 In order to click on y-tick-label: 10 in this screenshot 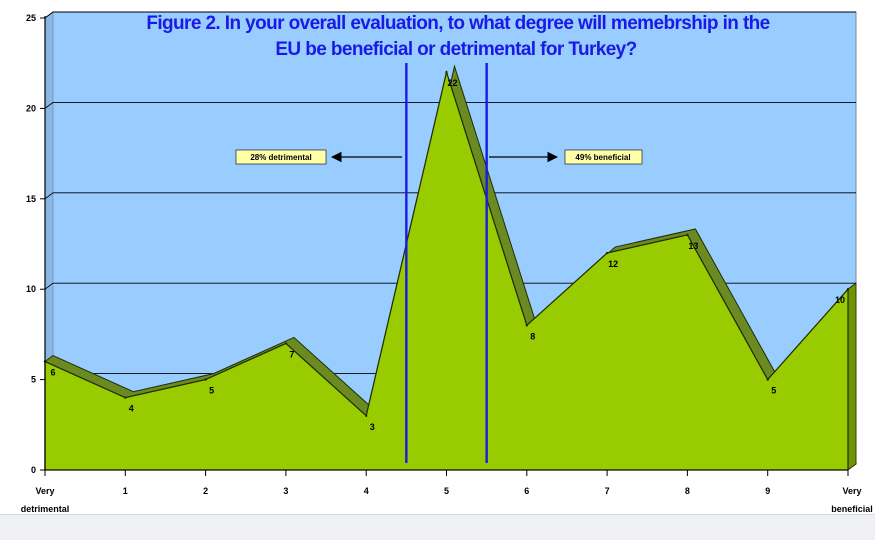, I will do `click(31, 289)`.